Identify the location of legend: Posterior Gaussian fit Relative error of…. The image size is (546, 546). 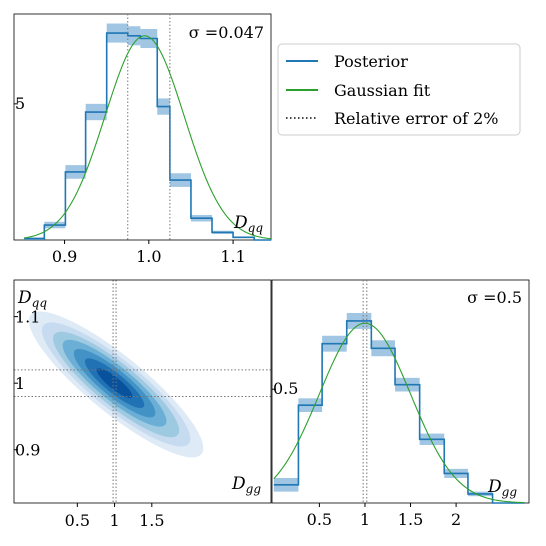
(399, 89).